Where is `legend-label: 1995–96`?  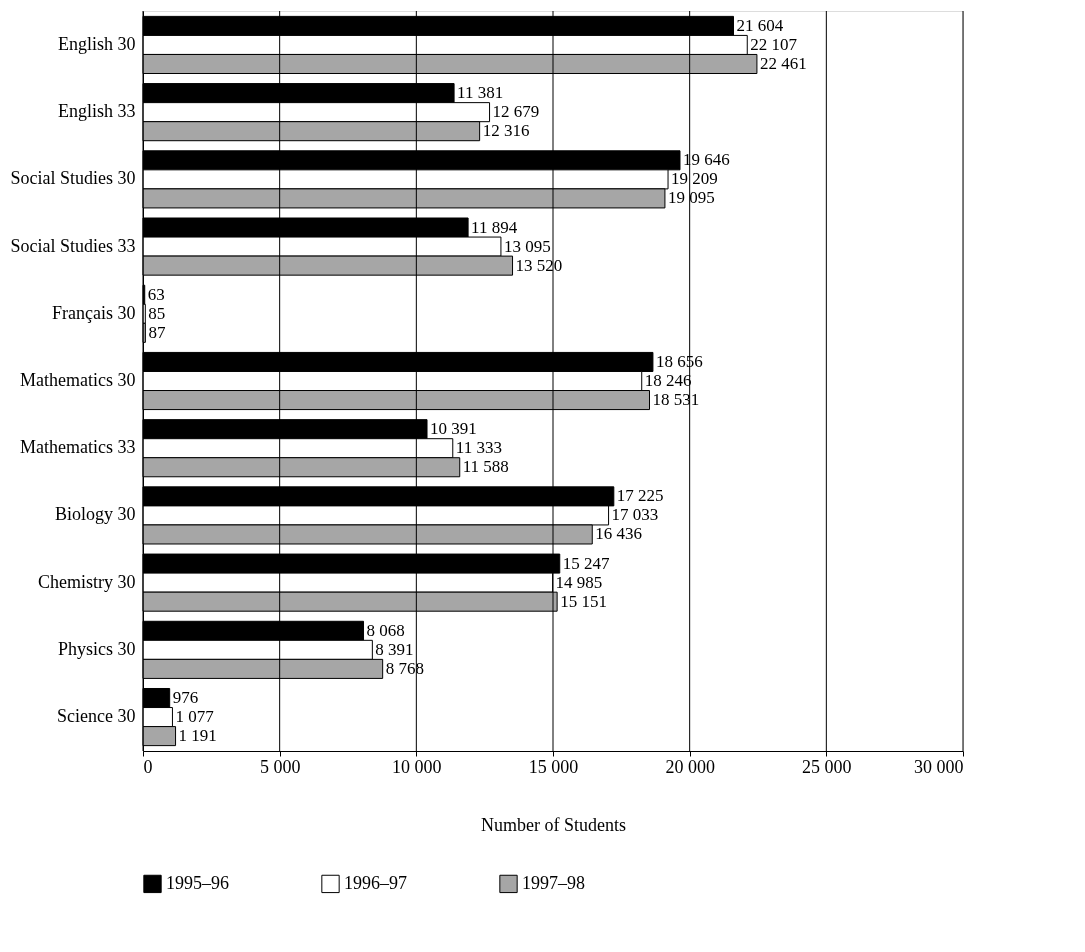
legend-label: 1995–96 is located at coordinates (197, 882).